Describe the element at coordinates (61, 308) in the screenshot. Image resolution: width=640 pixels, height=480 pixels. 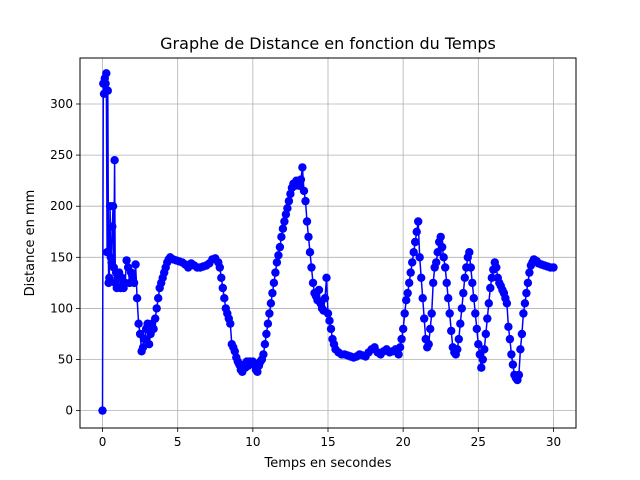
I see `y-tick-label: 100` at that location.